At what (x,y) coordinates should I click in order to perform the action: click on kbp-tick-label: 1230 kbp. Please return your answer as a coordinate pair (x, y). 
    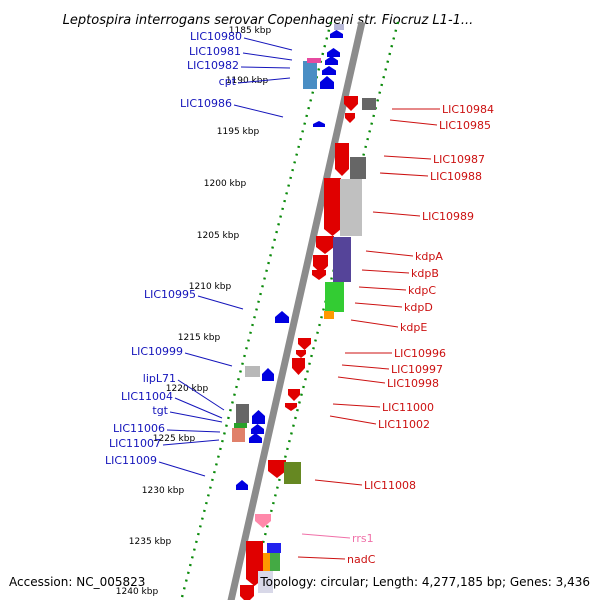
    Looking at the image, I should click on (163, 491).